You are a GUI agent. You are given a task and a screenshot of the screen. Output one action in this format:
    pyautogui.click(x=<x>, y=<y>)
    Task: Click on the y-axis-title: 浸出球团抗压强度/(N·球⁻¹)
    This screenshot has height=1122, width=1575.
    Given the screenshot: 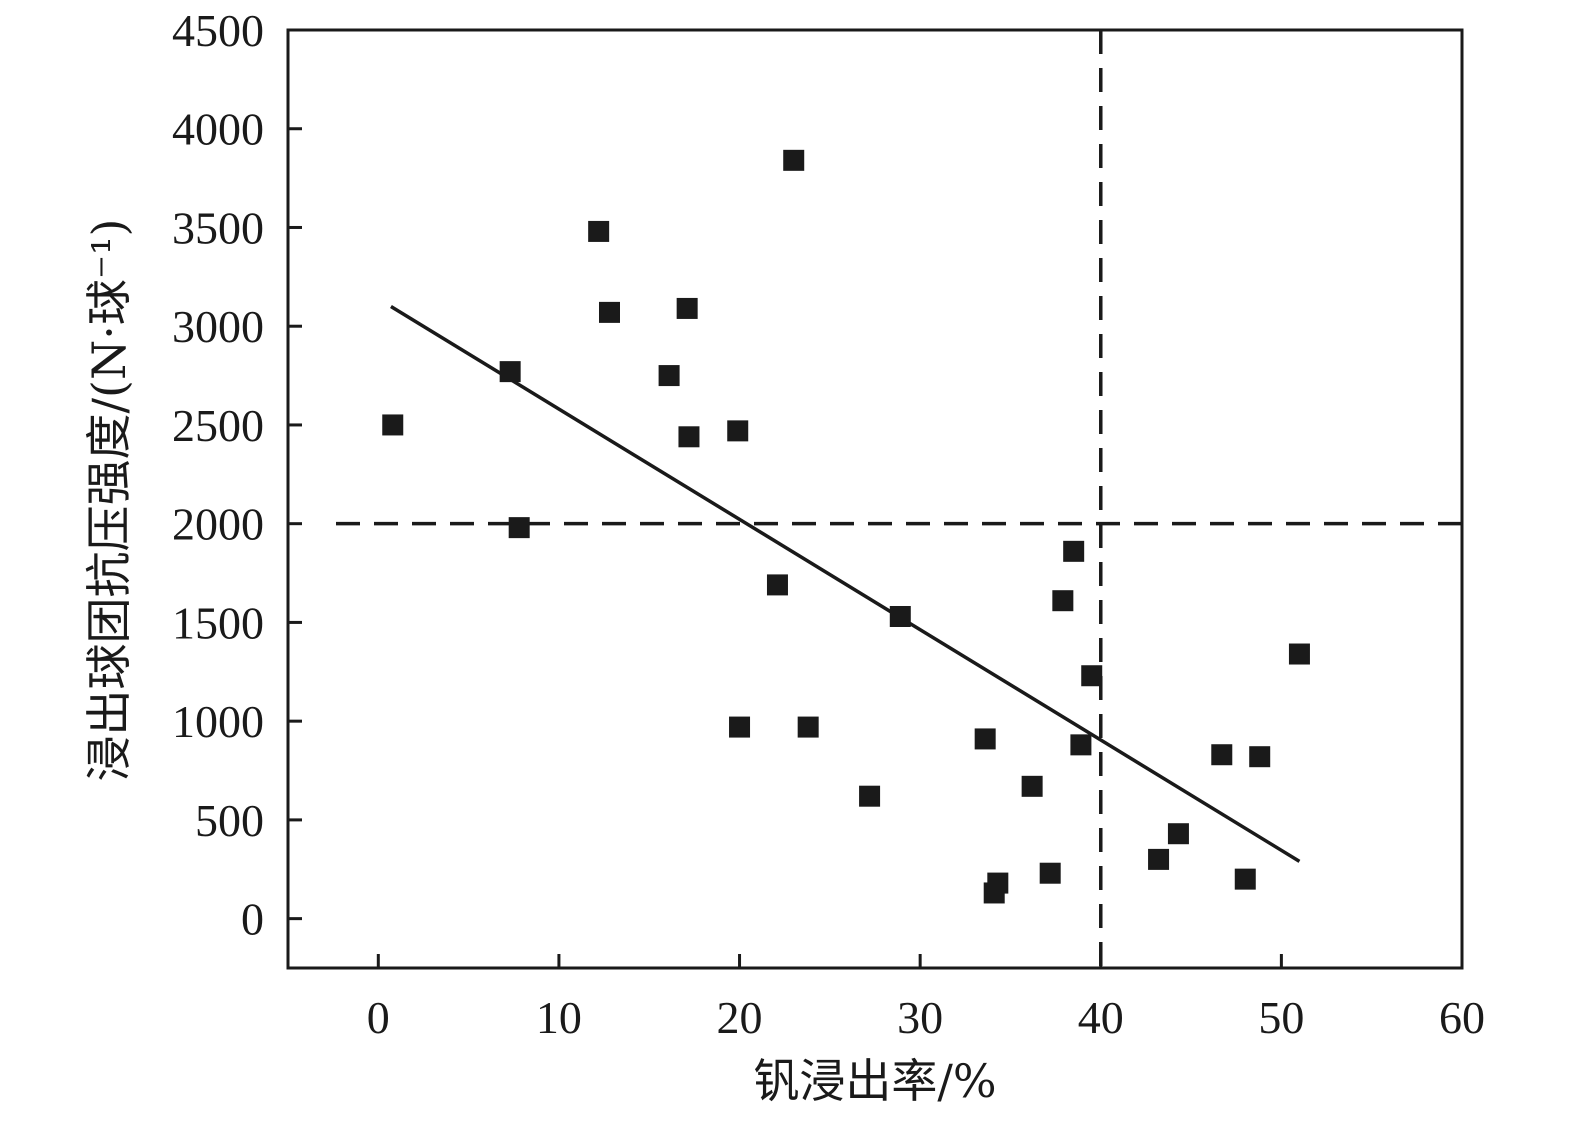 What is the action you would take?
    pyautogui.click(x=109, y=500)
    